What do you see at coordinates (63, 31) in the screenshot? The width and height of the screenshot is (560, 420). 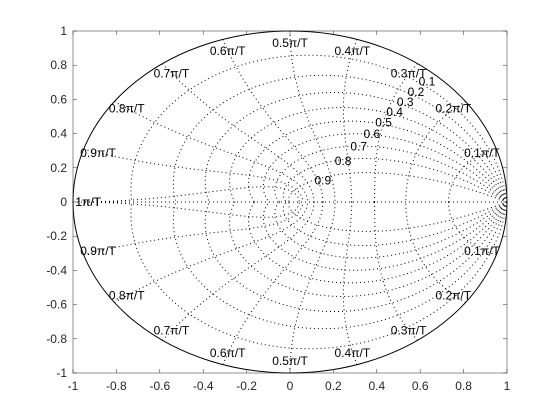 I see `y-tick-label: 1` at bounding box center [63, 31].